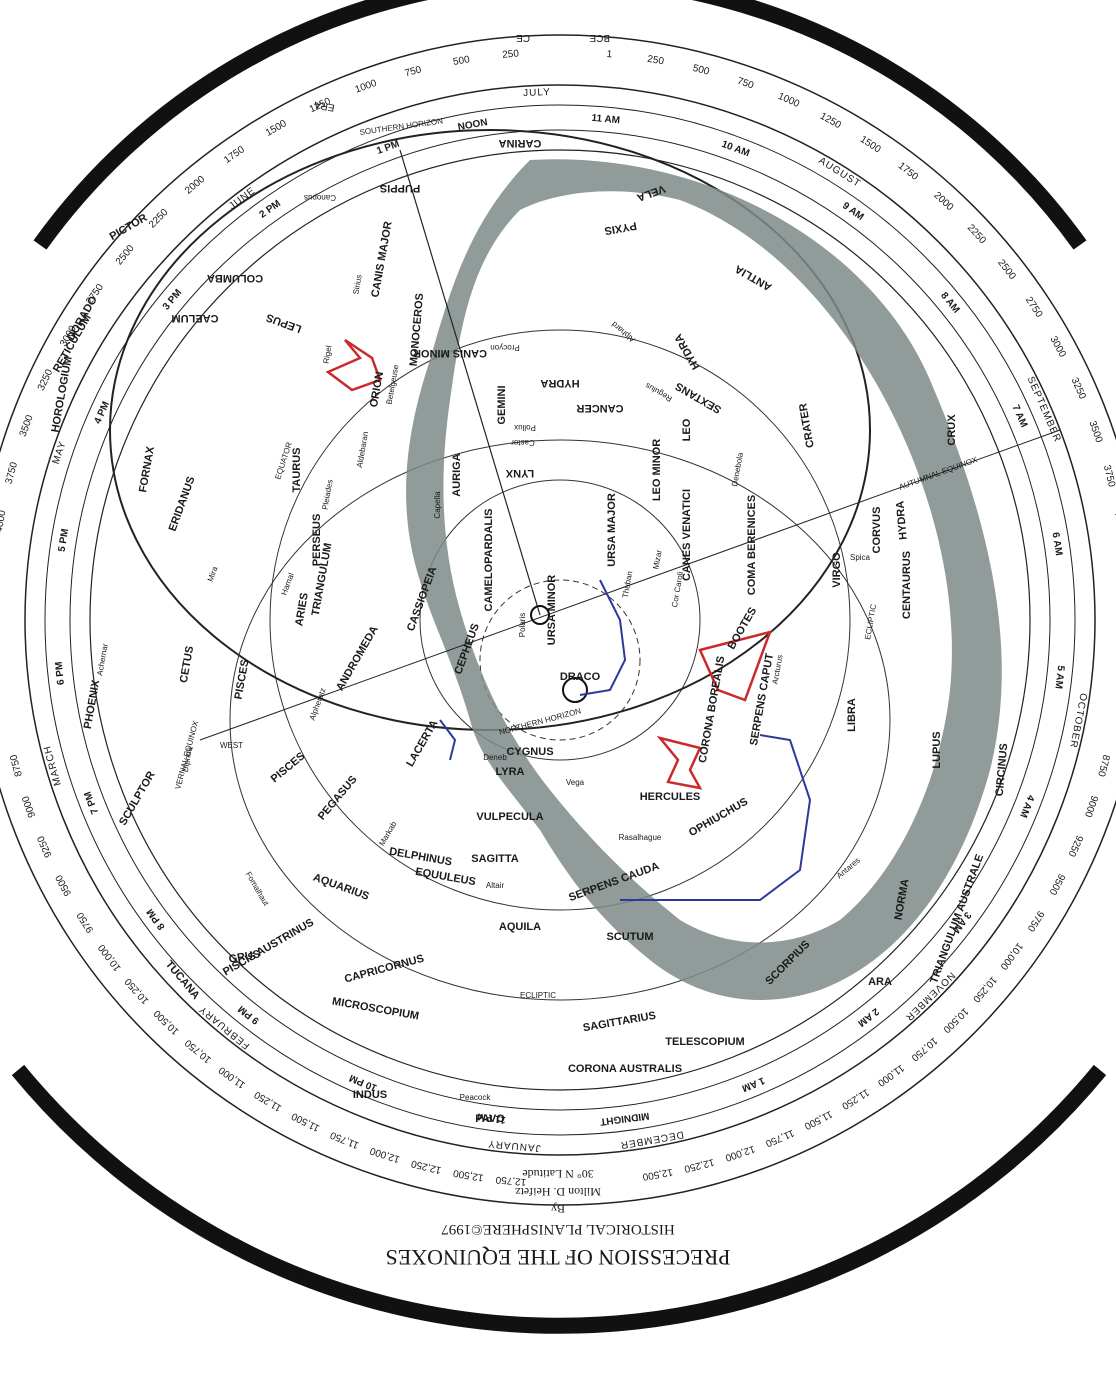 The width and height of the screenshot is (1116, 1373). Describe the element at coordinates (16, 765) in the screenshot. I see `era-left-0: 8750` at that location.